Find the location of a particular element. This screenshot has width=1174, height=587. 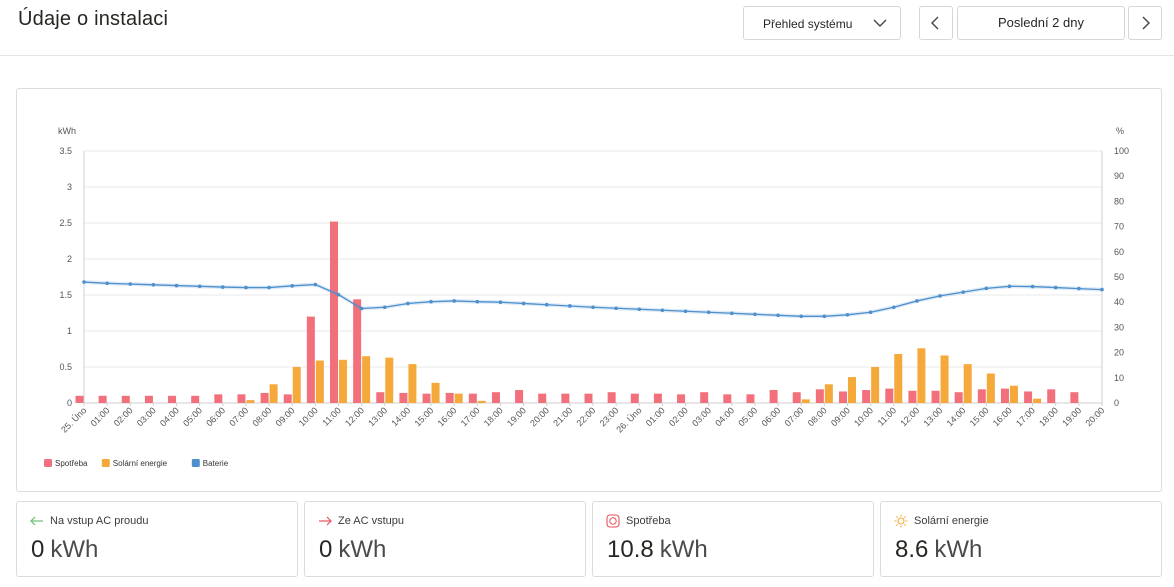

x-tick-label: 07:00 is located at coordinates (238, 416).